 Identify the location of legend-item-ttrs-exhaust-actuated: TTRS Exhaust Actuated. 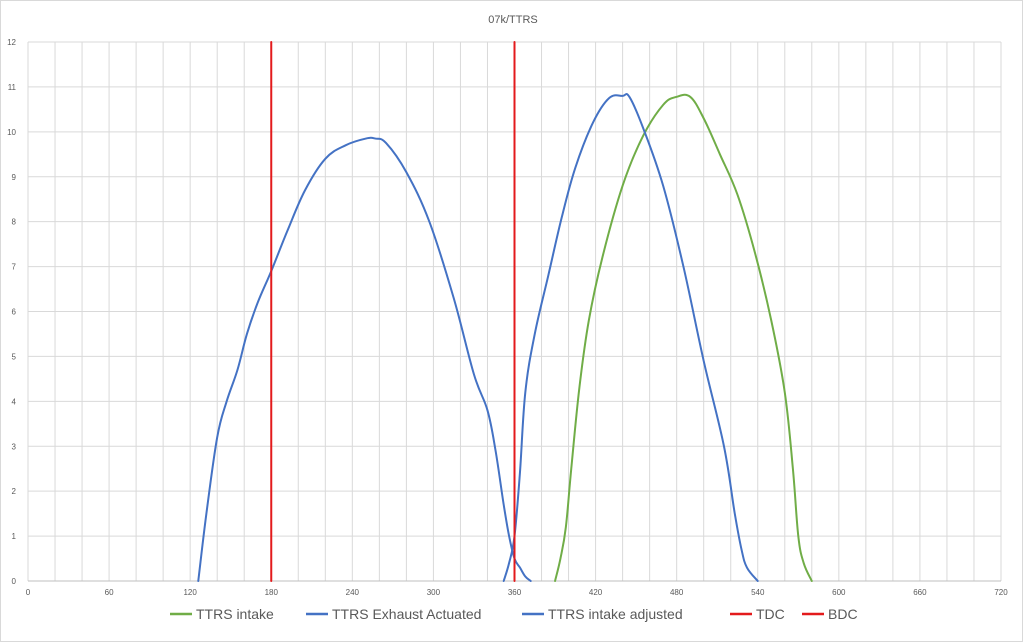
(393, 614).